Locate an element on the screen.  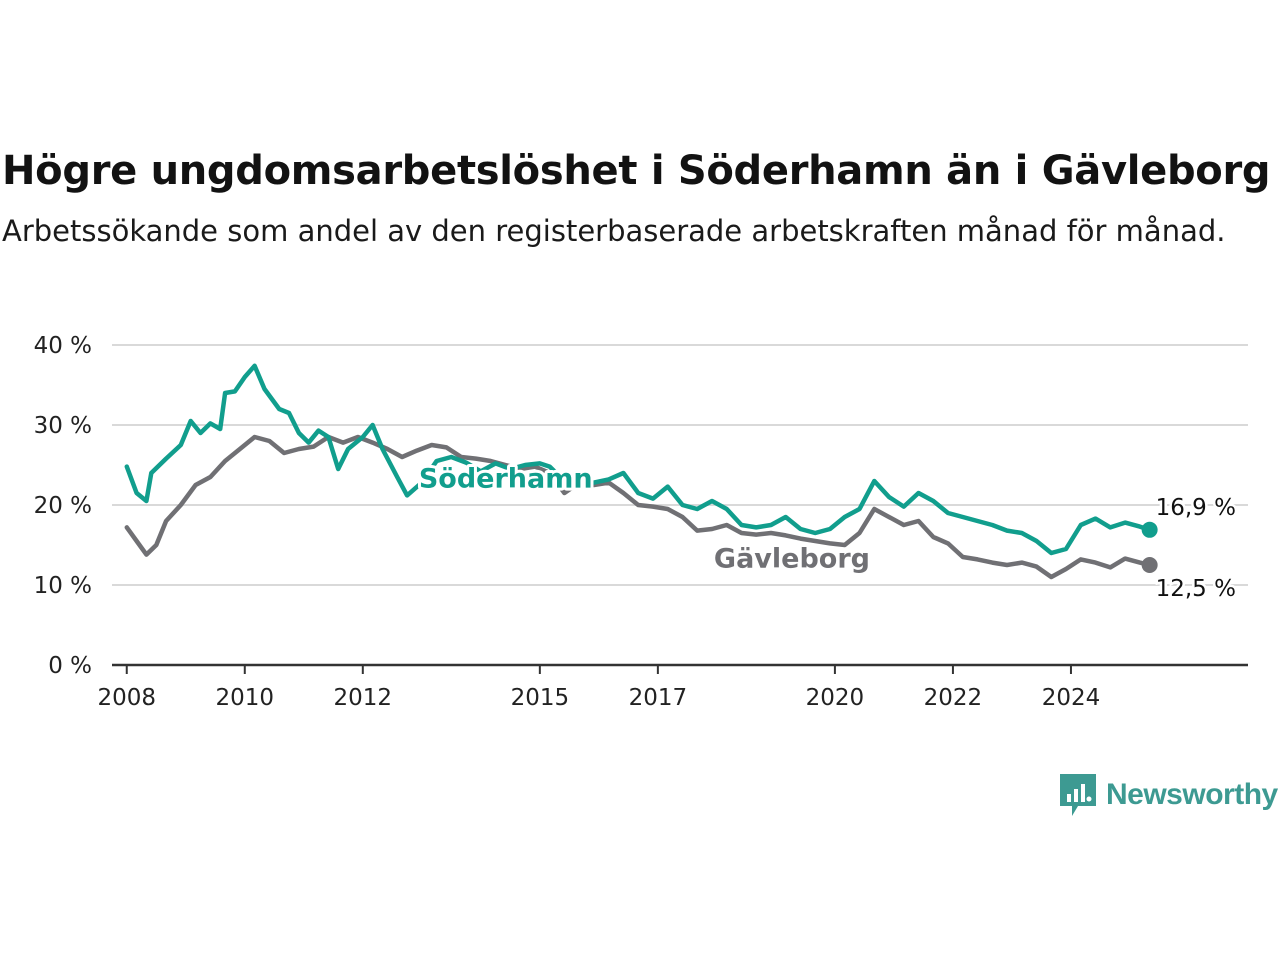
x-tick-label: 2020 is located at coordinates (835, 698).